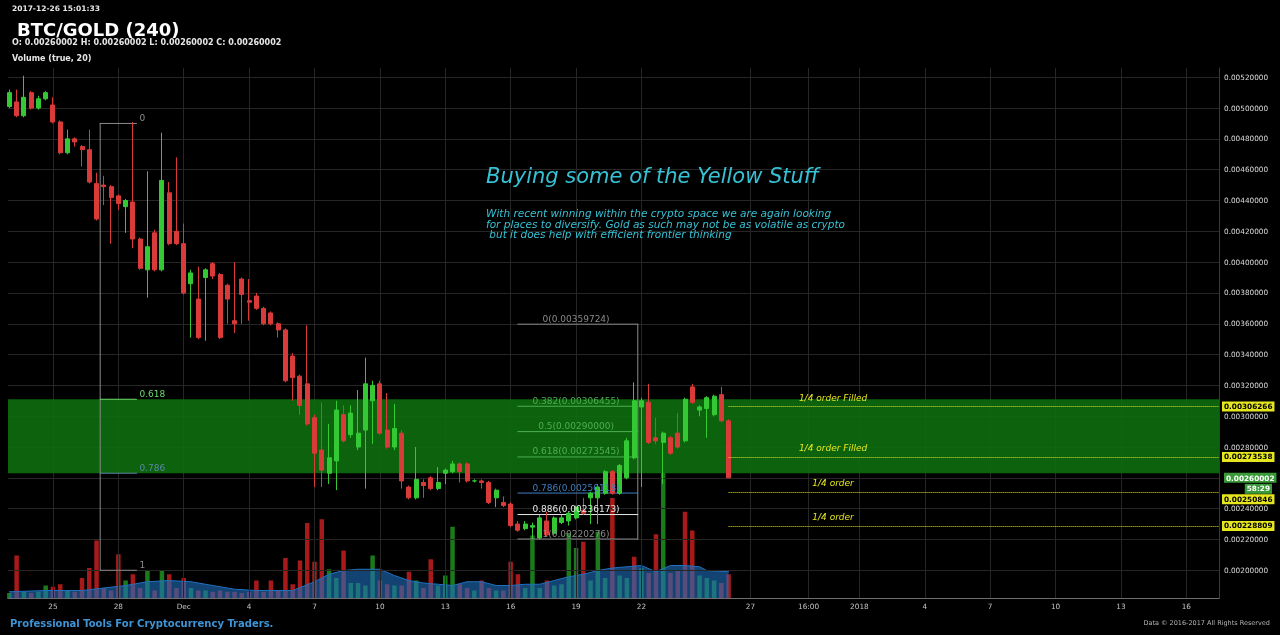 Image resolution: width=1280 pixels, height=635 pixels. What do you see at coordinates (576, 426) in the screenshot?
I see `annotation: 0.5(0.00290000)` at bounding box center [576, 426].